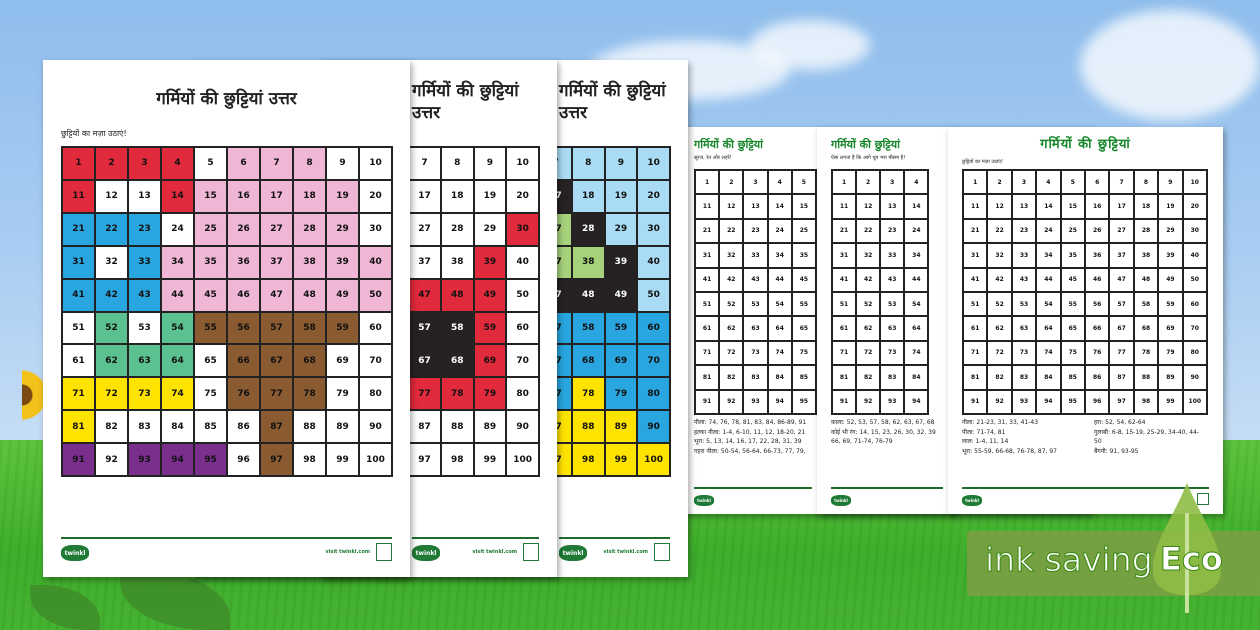  I want to click on grid-cell: 51, so click(975, 304).